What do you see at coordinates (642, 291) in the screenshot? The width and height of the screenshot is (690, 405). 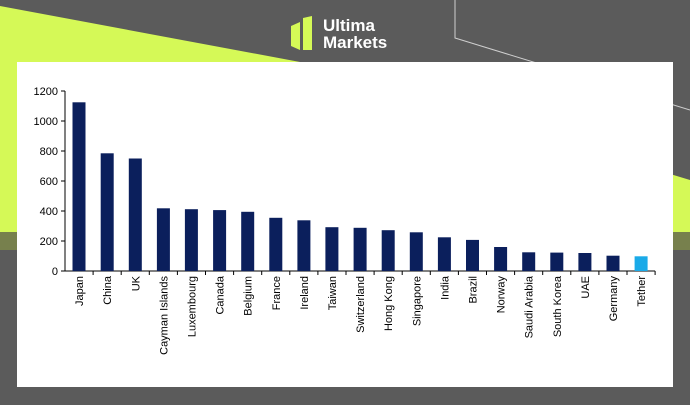 I see `x-tick-label: Tether` at bounding box center [642, 291].